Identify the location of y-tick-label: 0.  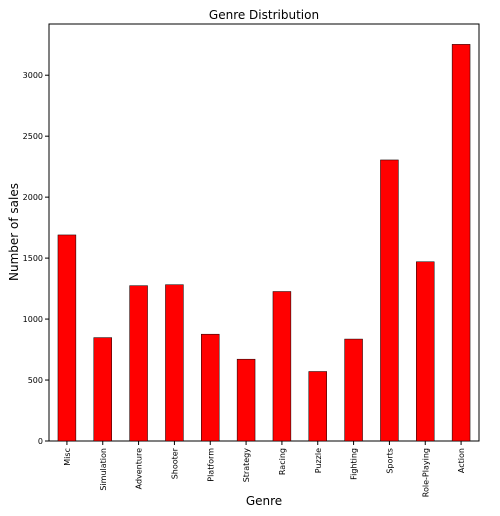
(40, 441).